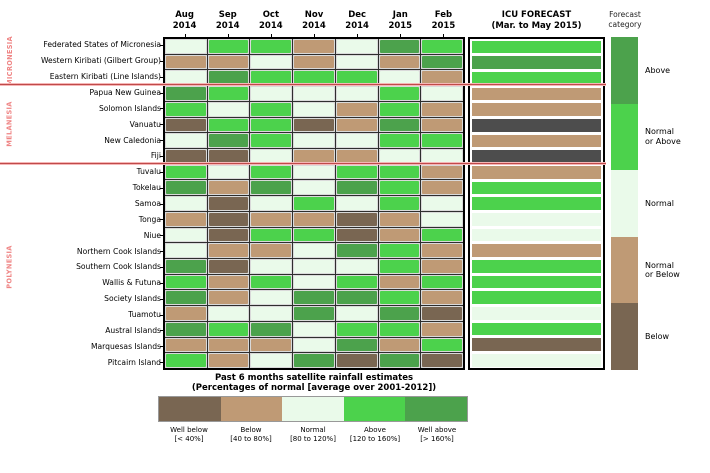  Describe the element at coordinates (148, 172) in the screenshot. I see `row-label: Tuvalu` at that location.